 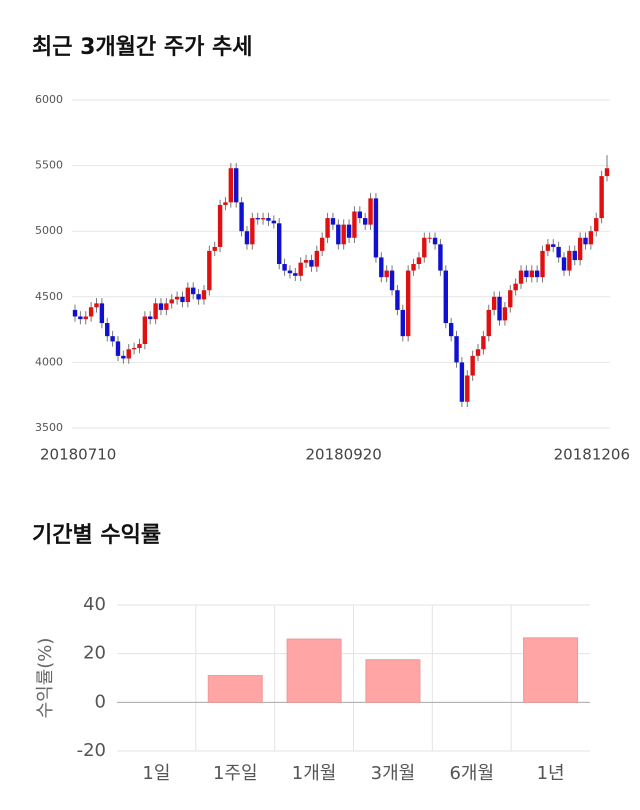 I want to click on x-tick-label: 20180920, so click(x=344, y=455).